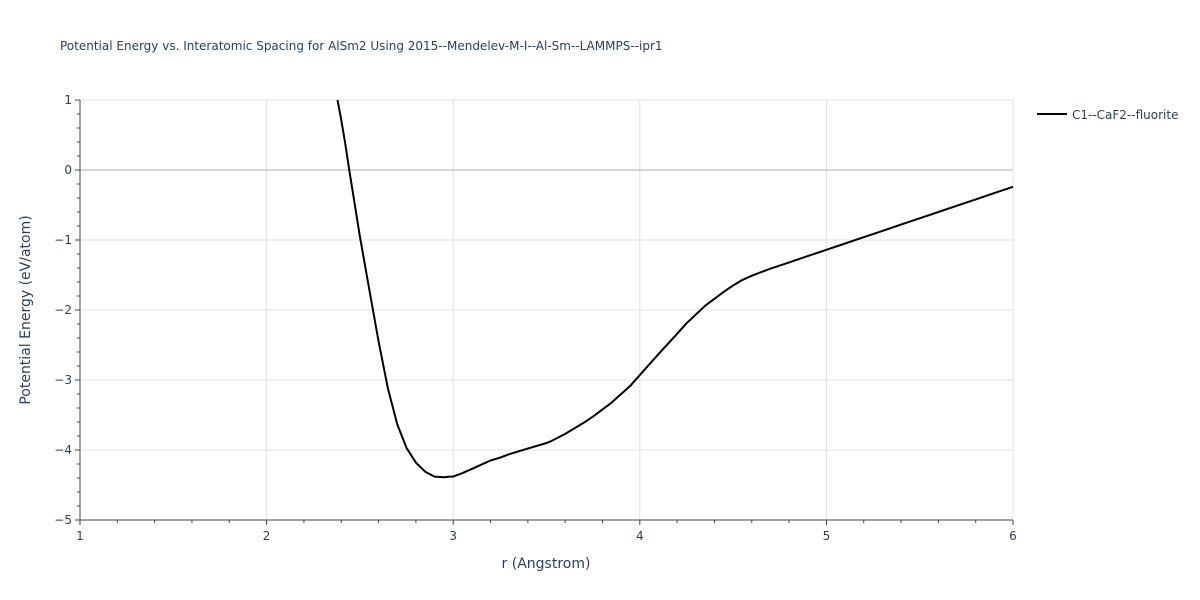 Image resolution: width=1200 pixels, height=600 pixels. What do you see at coordinates (1013, 536) in the screenshot?
I see `x-tick-label: 6` at bounding box center [1013, 536].